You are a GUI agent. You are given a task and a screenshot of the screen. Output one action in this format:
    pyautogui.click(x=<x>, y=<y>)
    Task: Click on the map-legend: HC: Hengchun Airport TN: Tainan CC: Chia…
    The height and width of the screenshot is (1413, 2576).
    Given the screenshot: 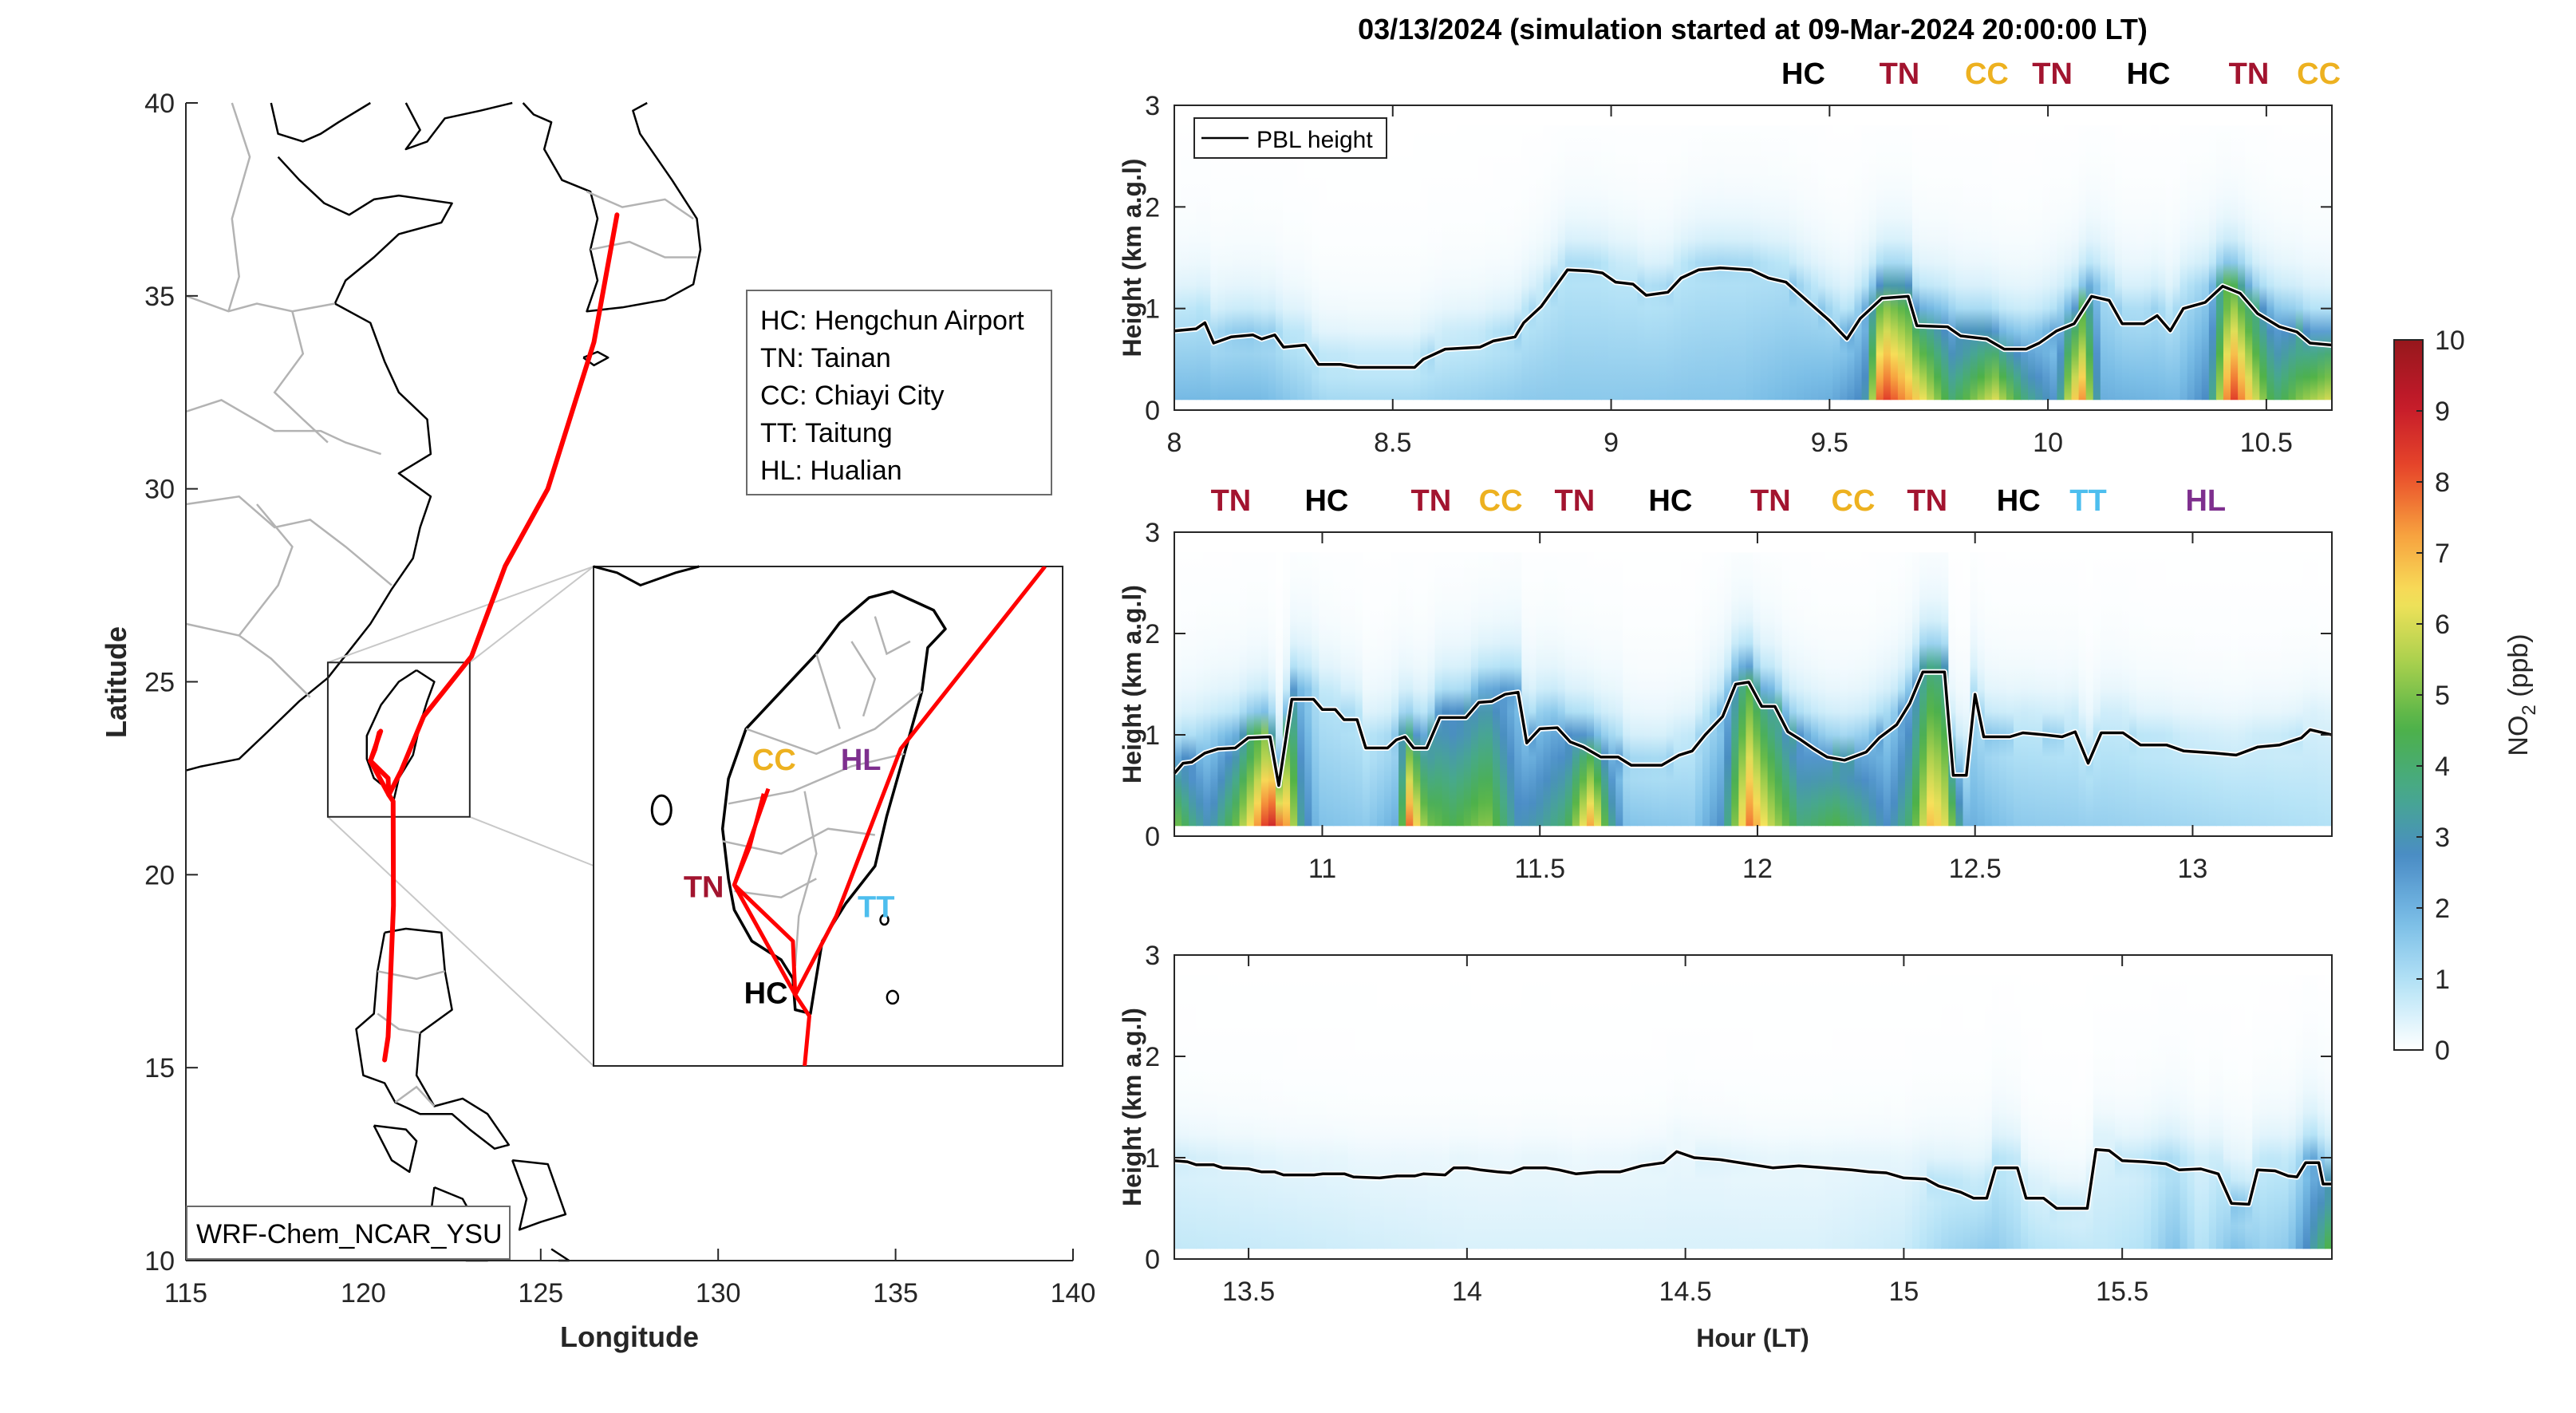 What is the action you would take?
    pyautogui.click(x=899, y=392)
    